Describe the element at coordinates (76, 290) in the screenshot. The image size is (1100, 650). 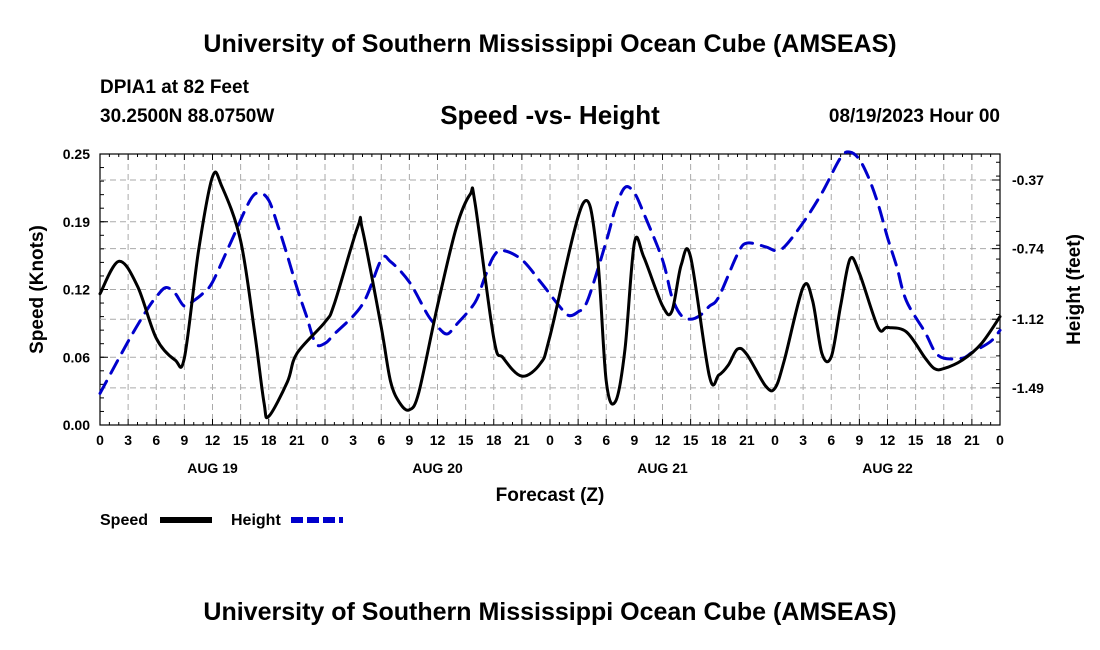
I see `y-tick-label: 0.12` at that location.